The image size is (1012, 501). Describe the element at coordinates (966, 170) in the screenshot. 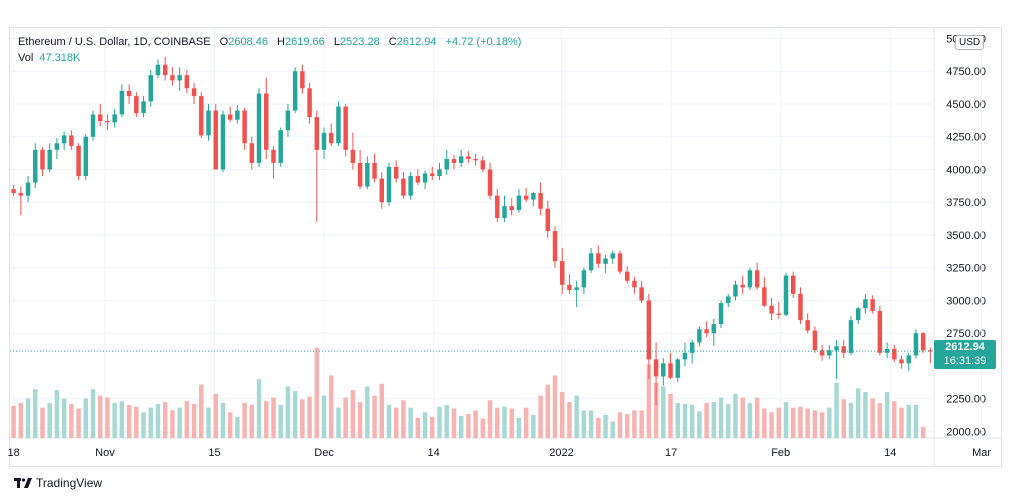

I see `y-tick-label: 4000.00` at that location.